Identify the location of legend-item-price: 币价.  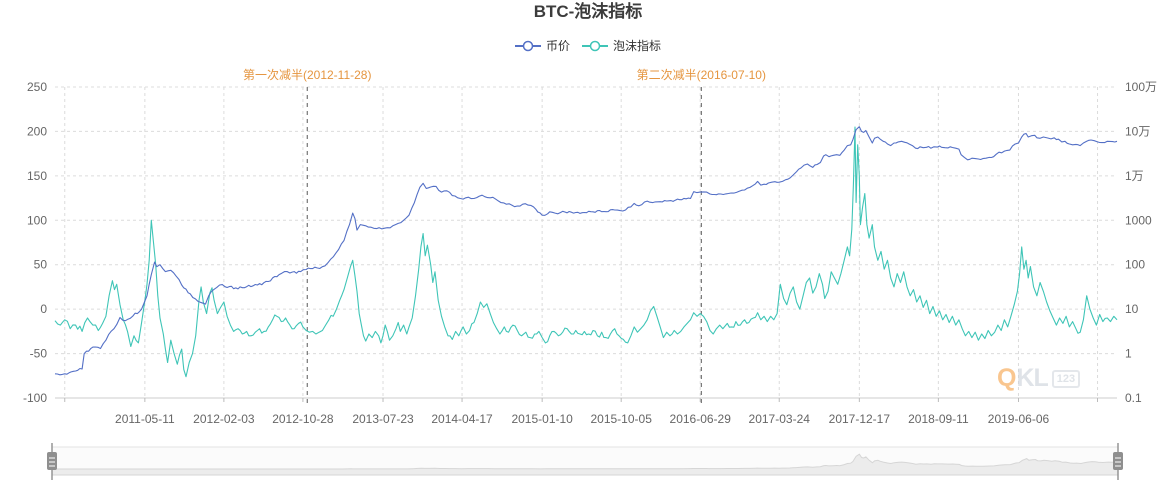
(542, 45).